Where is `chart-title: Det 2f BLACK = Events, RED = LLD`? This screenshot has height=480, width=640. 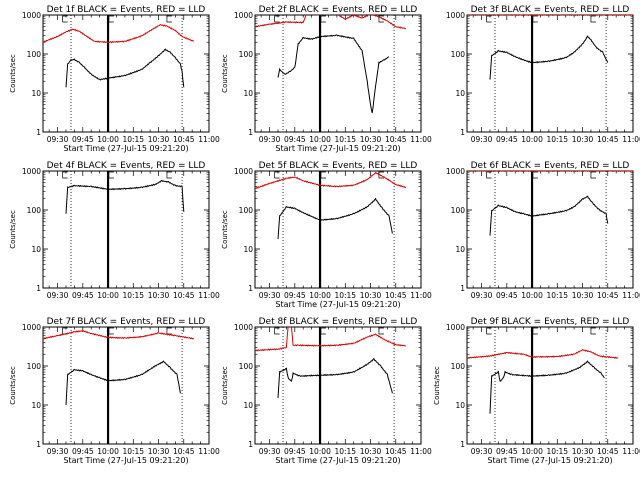 chart-title: Det 2f BLACK = Events, RED = LLD is located at coordinates (338, 10).